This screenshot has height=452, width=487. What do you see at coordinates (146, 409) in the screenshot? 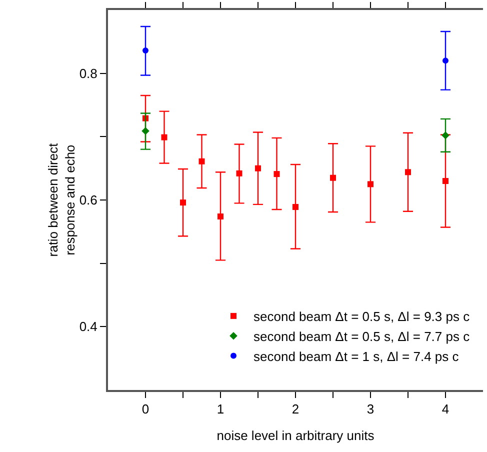
I see `x-tick-label: 0` at bounding box center [146, 409].